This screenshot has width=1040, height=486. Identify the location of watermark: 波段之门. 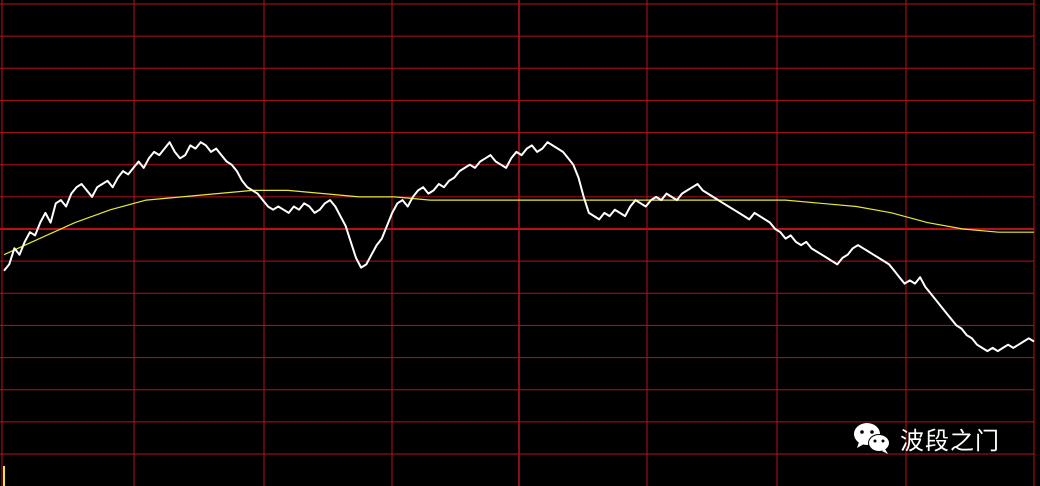
(926, 438).